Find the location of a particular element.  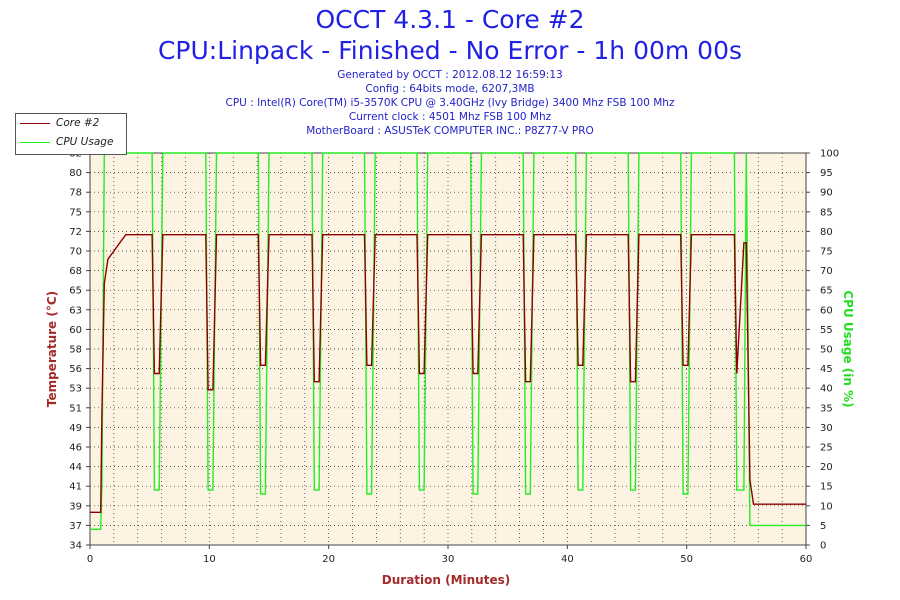

x-tick-label: 30 is located at coordinates (448, 559).